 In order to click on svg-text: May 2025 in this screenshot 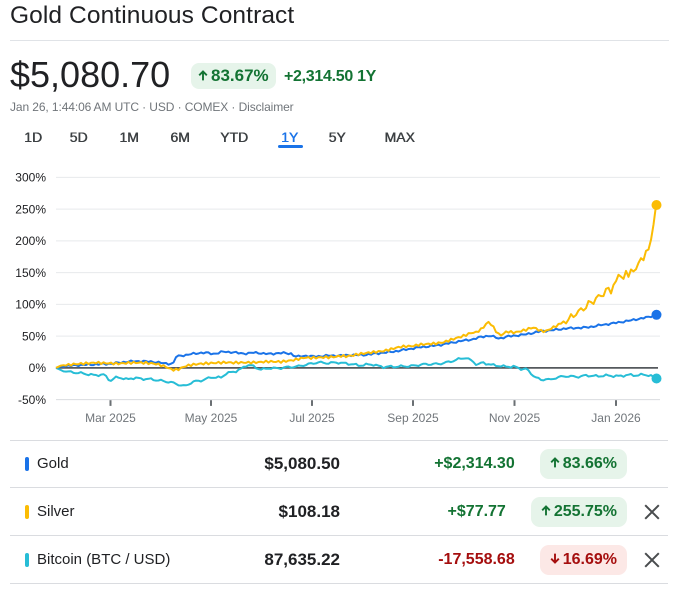, I will do `click(211, 418)`.